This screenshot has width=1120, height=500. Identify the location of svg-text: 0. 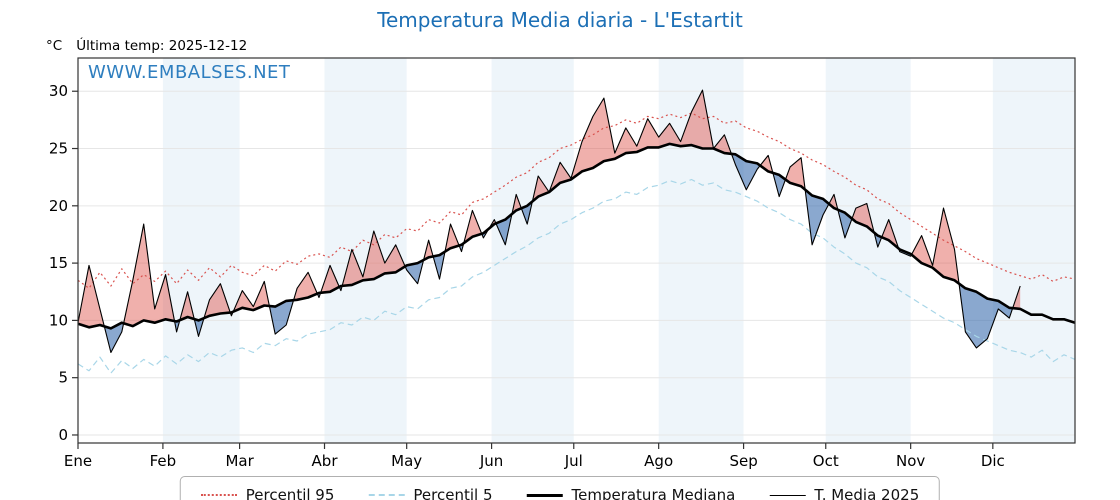
(63, 435).